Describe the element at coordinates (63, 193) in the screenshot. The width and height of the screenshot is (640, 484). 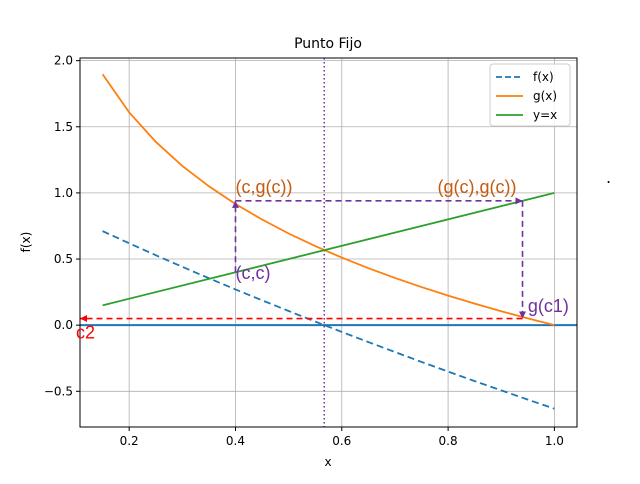
I see `y-tick-label: 1.0` at that location.